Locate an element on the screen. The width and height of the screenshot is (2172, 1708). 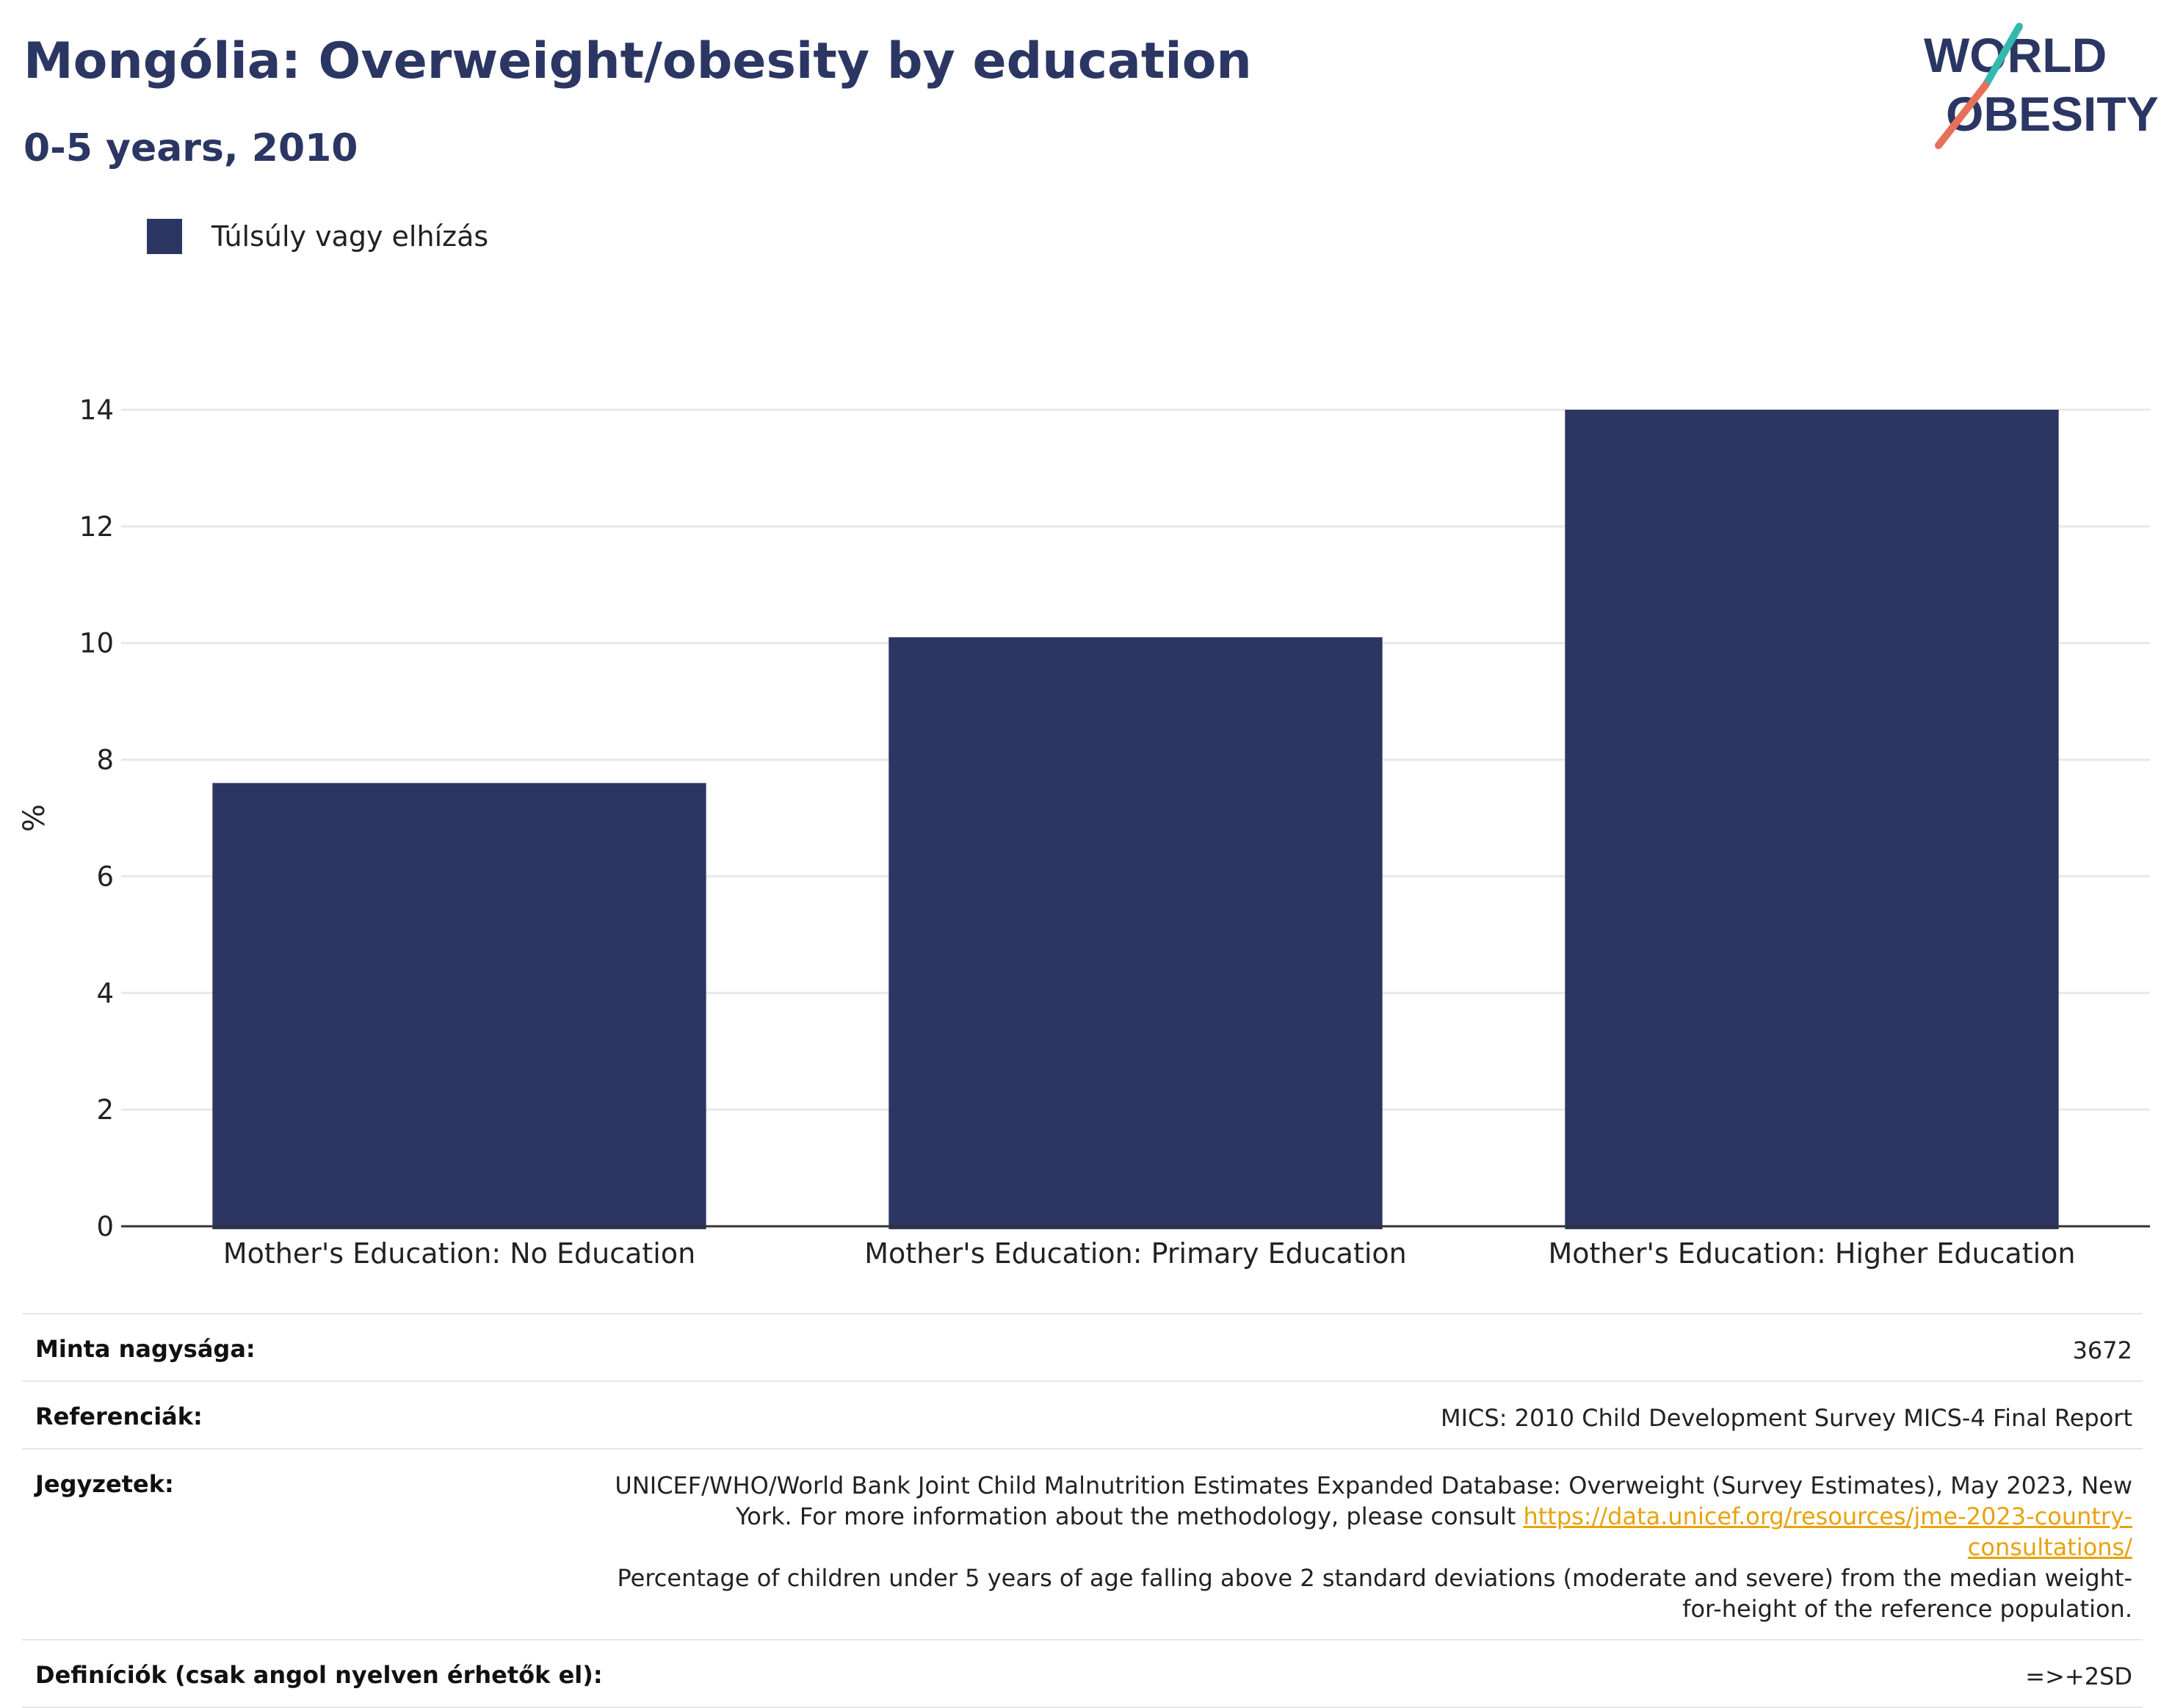
y-tick-label: 10 is located at coordinates (97, 643).